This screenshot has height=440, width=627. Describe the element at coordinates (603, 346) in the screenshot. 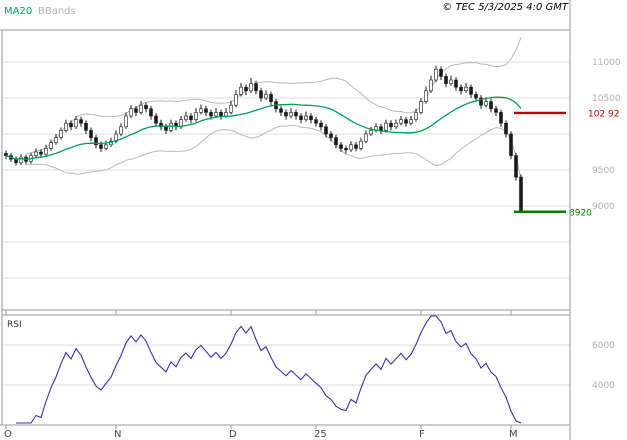

I see `svg-text: 6000` at that location.